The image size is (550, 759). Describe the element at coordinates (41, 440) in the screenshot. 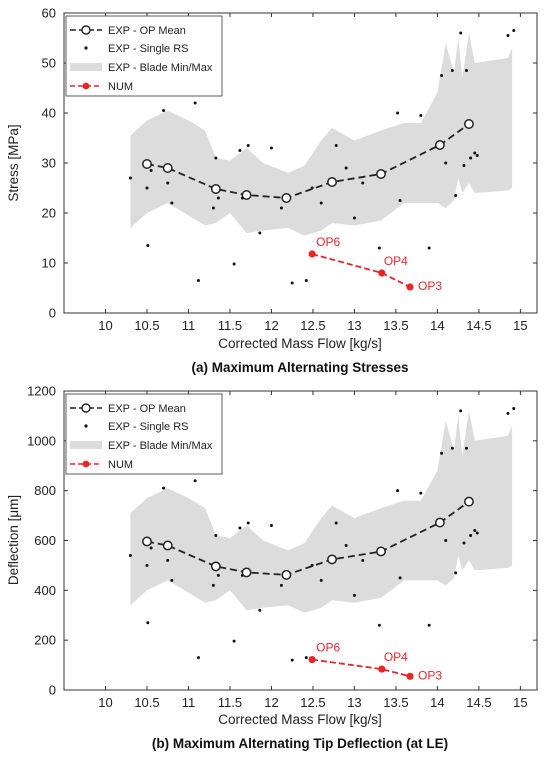

I see `y-tick-label: 1000` at that location.